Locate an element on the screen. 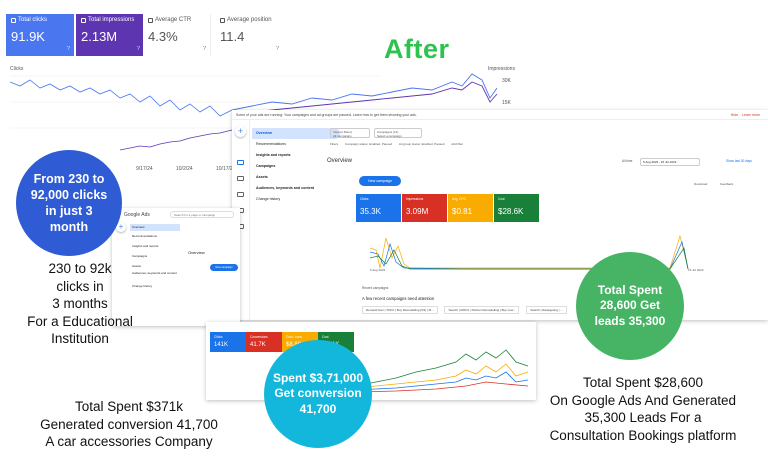 This screenshot has height=461, width=768. metric-card-clicks: Clicks 35.3K is located at coordinates (378, 208).